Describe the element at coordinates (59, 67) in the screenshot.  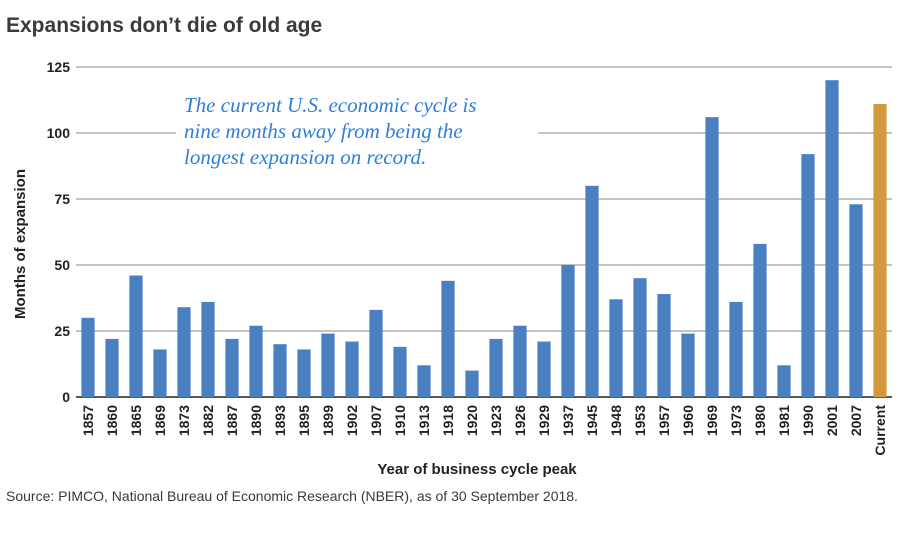
I see `y-tick-label: 125` at that location.